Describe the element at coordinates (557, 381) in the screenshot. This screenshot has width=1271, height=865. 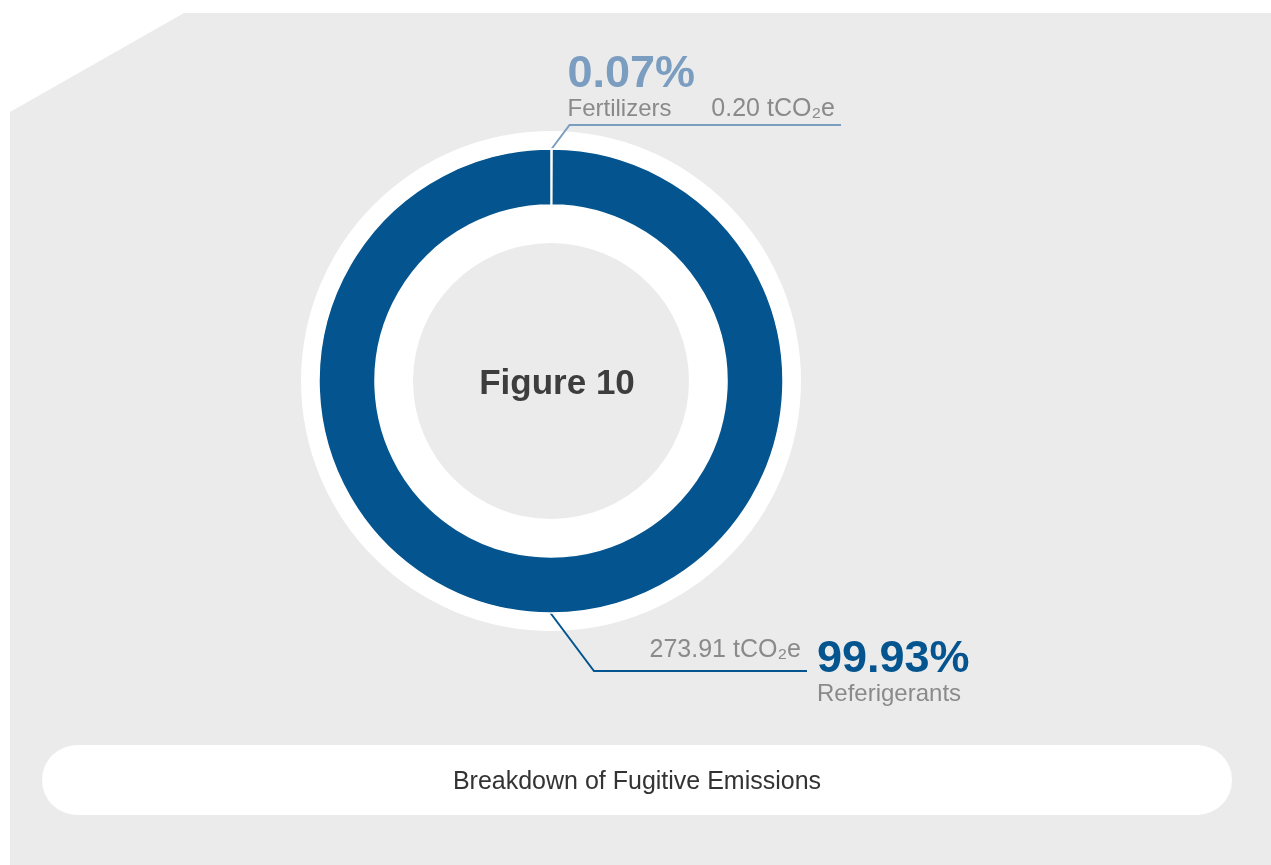
I see `text: Figure 10` at that location.